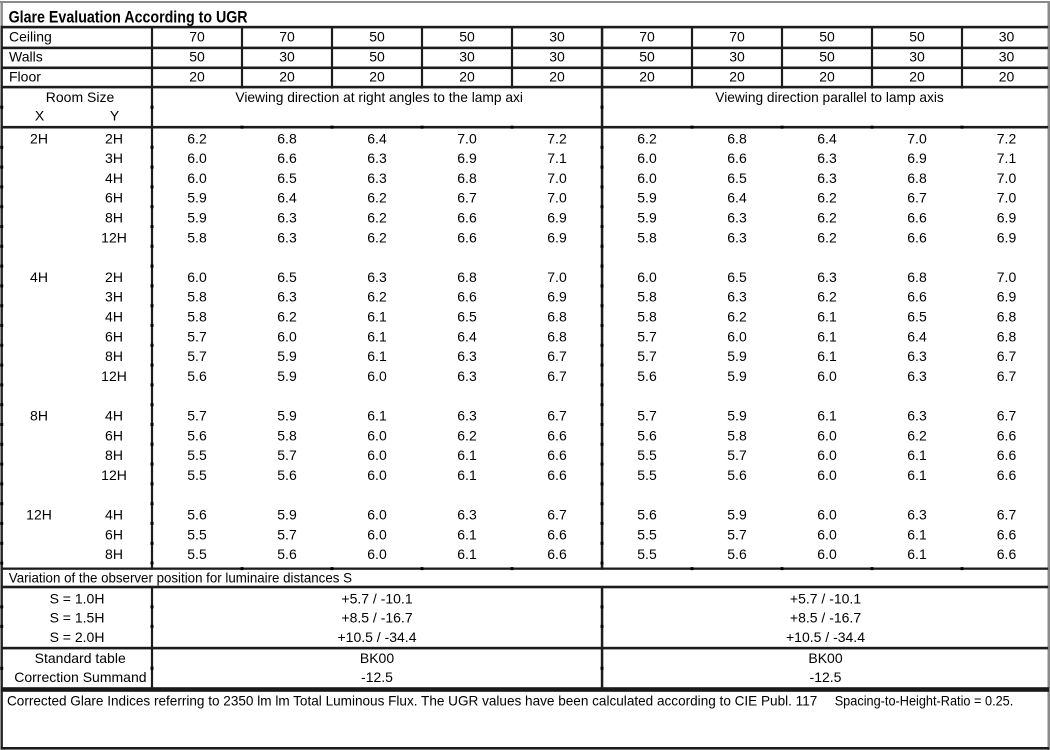 The width and height of the screenshot is (1050, 750). What do you see at coordinates (924, 700) in the screenshot?
I see `svg-text:Spacing-to-Height-Ratio = 0.25: Spacing-to-Height-Ratio = 0.25.` at bounding box center [924, 700].